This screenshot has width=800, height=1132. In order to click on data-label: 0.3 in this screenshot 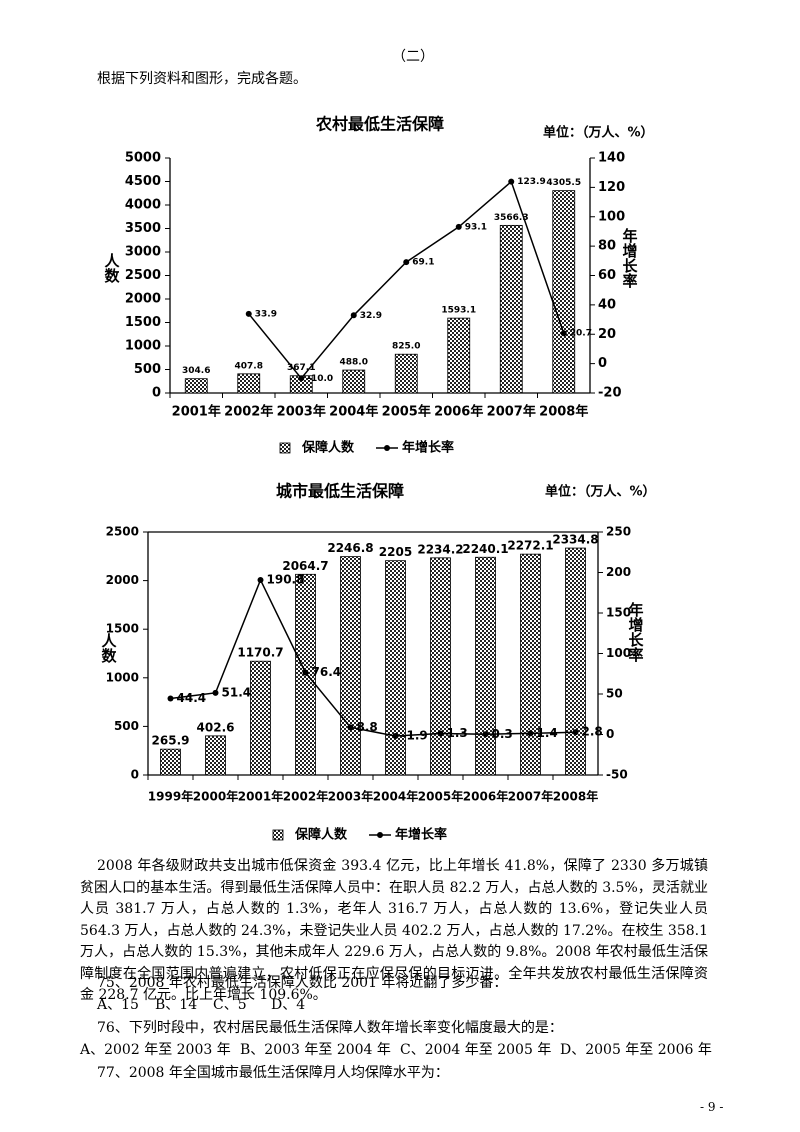, I will do `click(502, 734)`.